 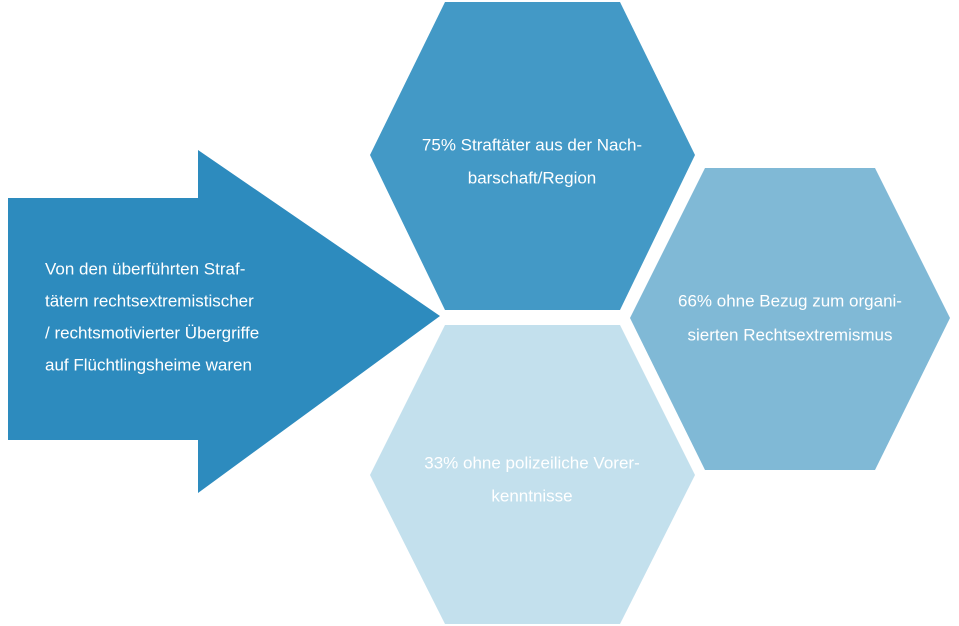 What do you see at coordinates (148, 364) in the screenshot?
I see `arrow-text: auf Flüchtlingsheime waren` at bounding box center [148, 364].